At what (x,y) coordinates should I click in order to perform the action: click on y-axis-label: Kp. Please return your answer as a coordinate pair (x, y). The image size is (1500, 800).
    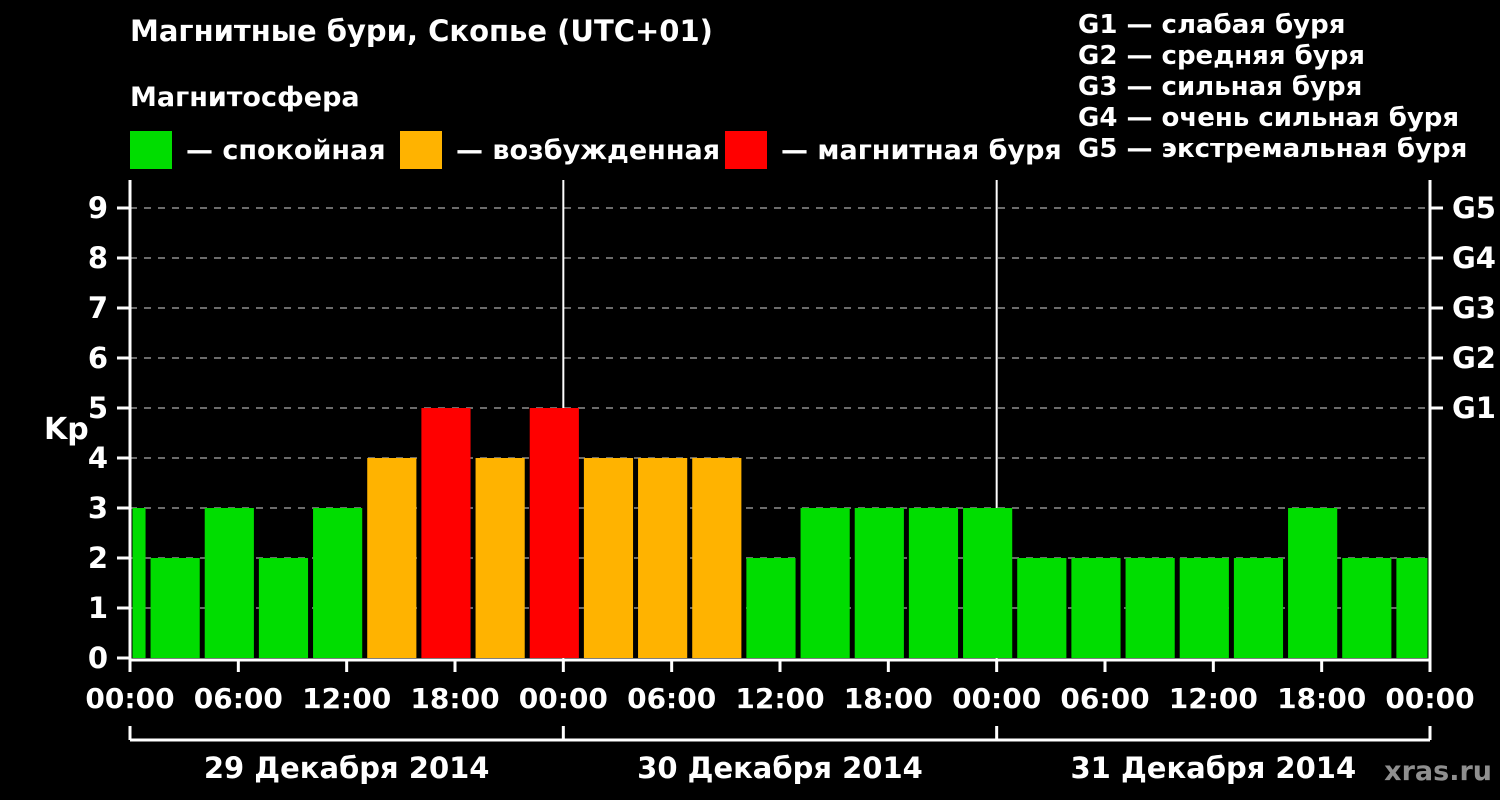
    Looking at the image, I should click on (66, 429).